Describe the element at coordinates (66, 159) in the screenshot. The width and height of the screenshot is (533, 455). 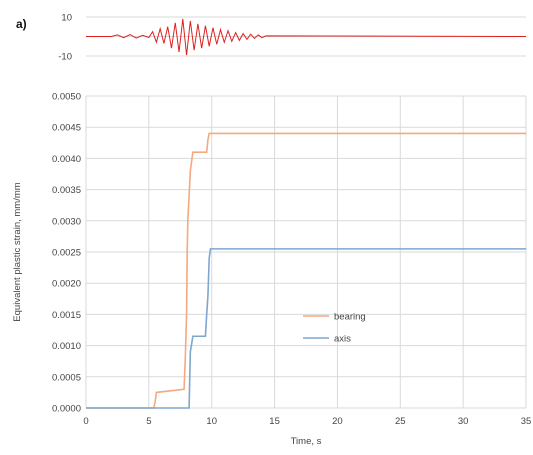
I see `strain-y-tick-label: 0.0040` at that location.